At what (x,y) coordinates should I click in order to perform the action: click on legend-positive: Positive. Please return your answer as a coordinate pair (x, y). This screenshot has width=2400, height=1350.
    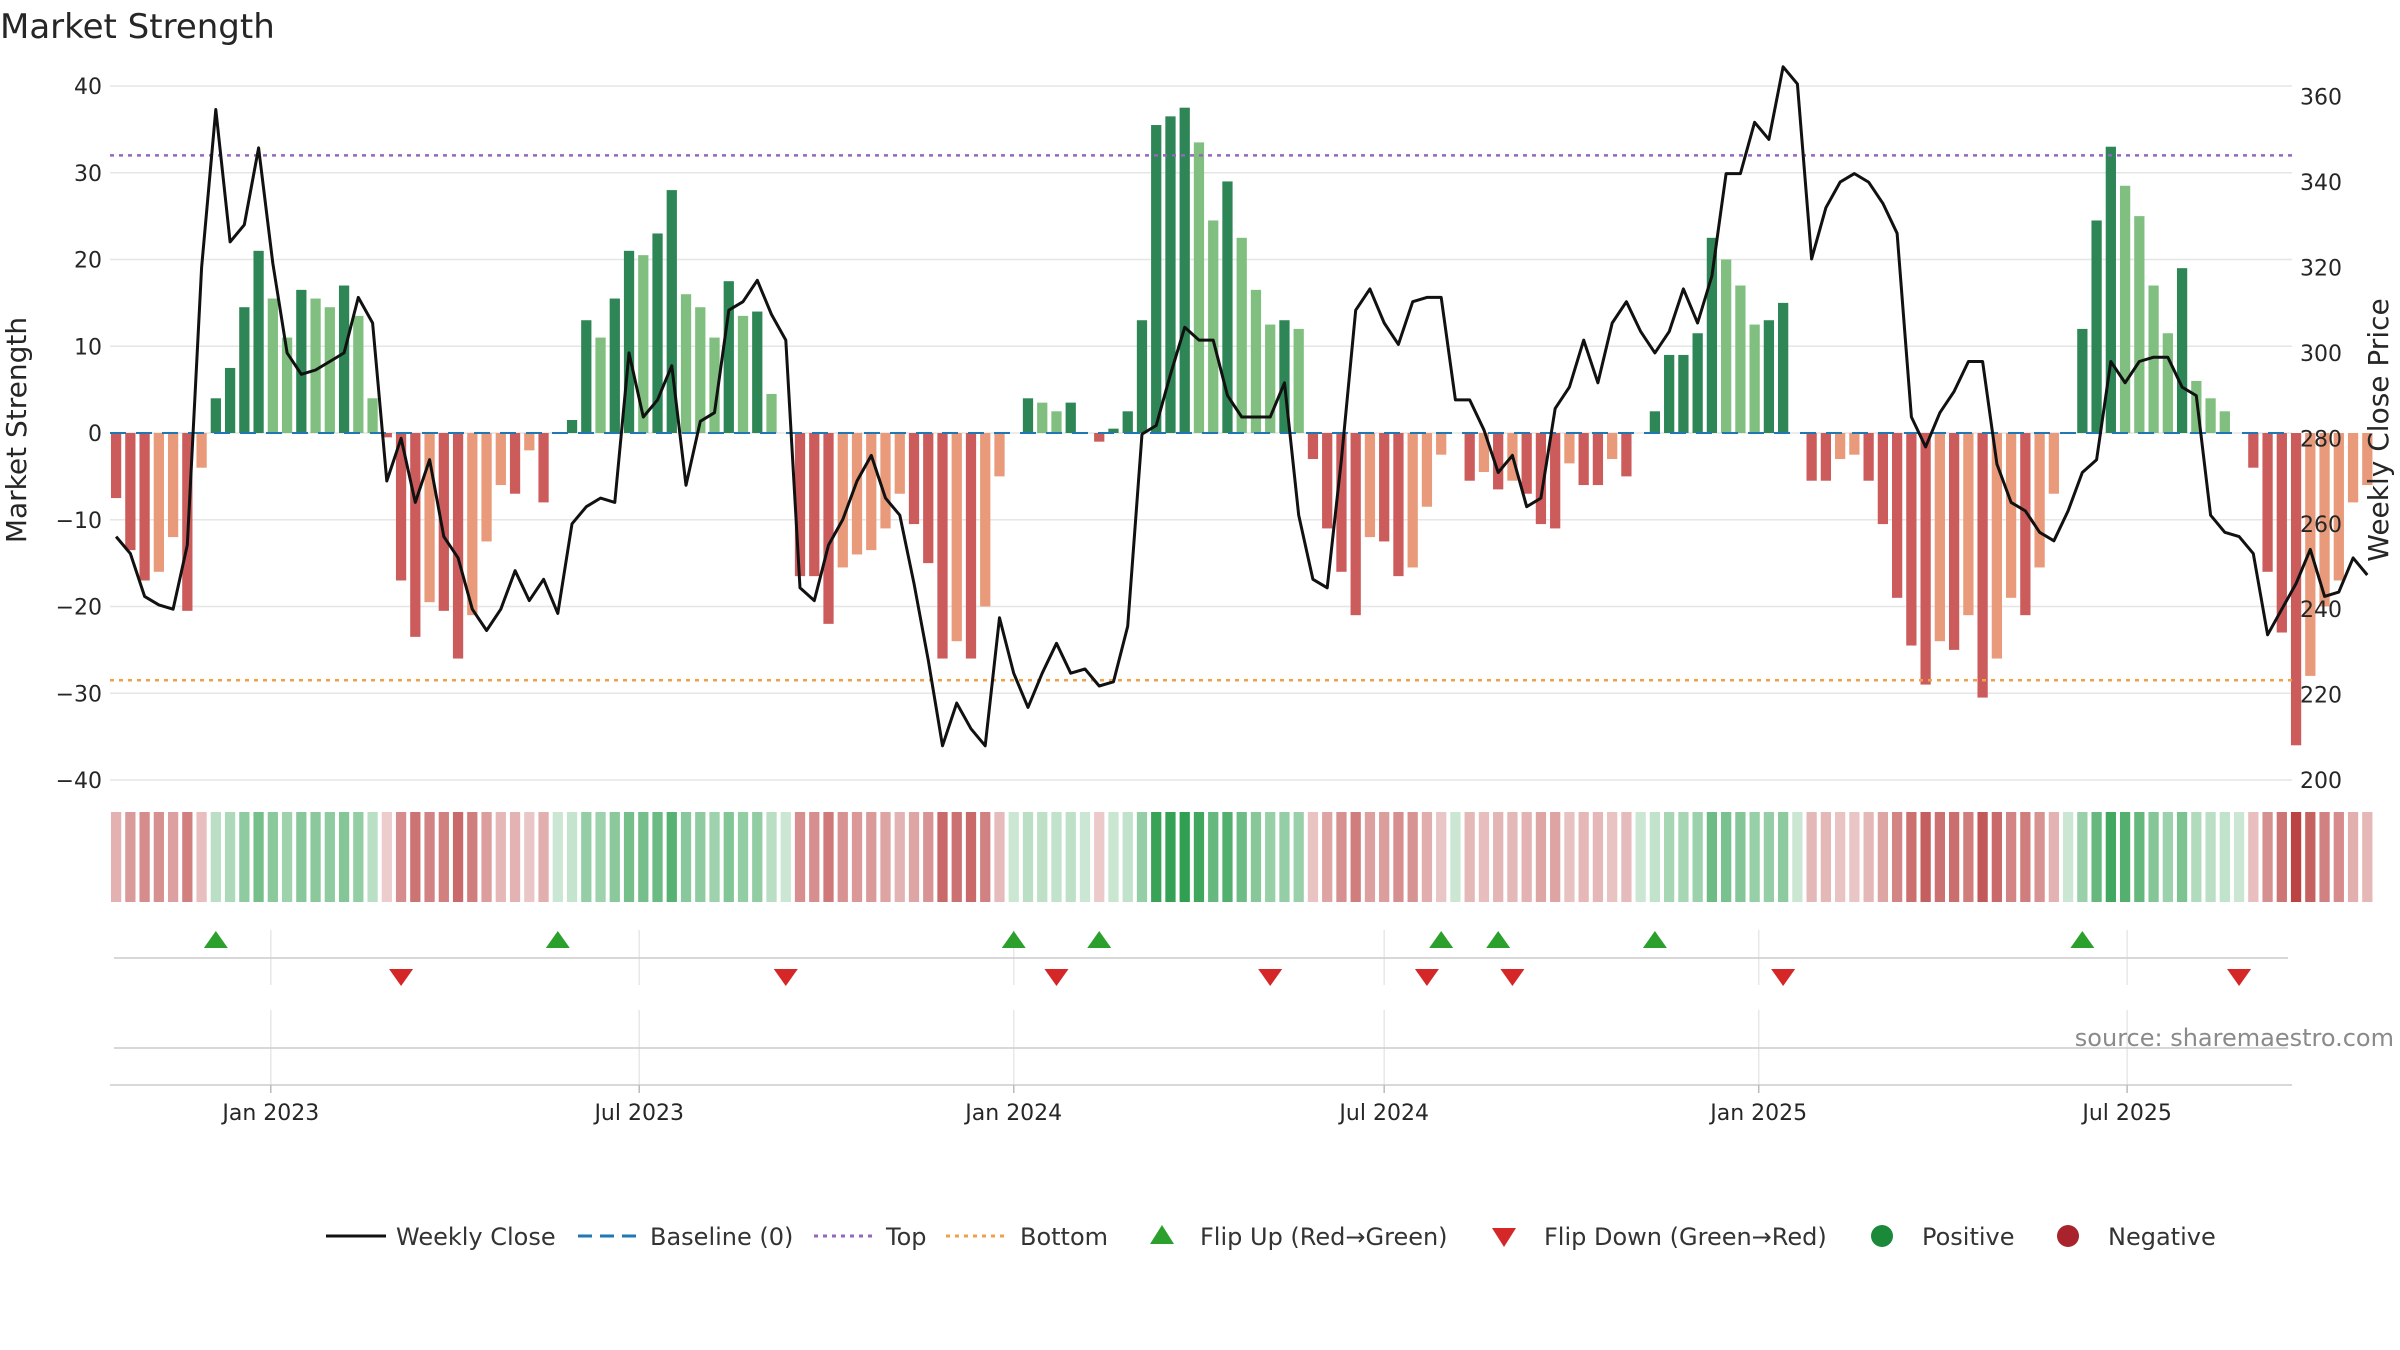
    Looking at the image, I should click on (1968, 1237).